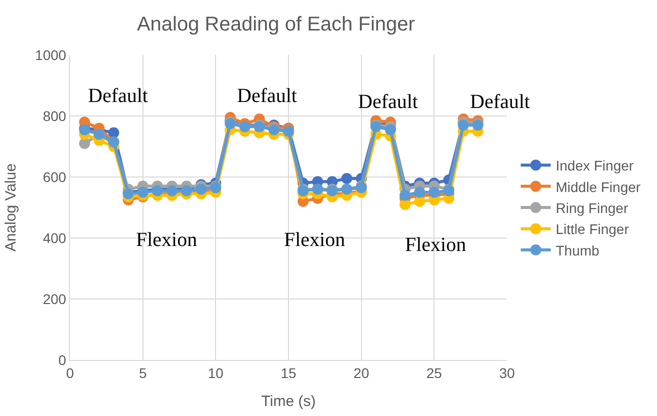 The height and width of the screenshot is (416, 657). Describe the element at coordinates (276, 25) in the screenshot. I see `chart-title: Analog Reading of Each Finger` at that location.